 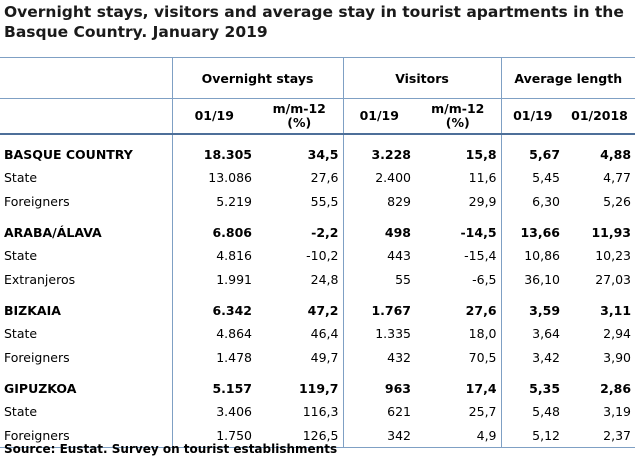 What do you see at coordinates (617, 333) in the screenshot?
I see `cell-average-length-prev: 2,94` at bounding box center [617, 333].